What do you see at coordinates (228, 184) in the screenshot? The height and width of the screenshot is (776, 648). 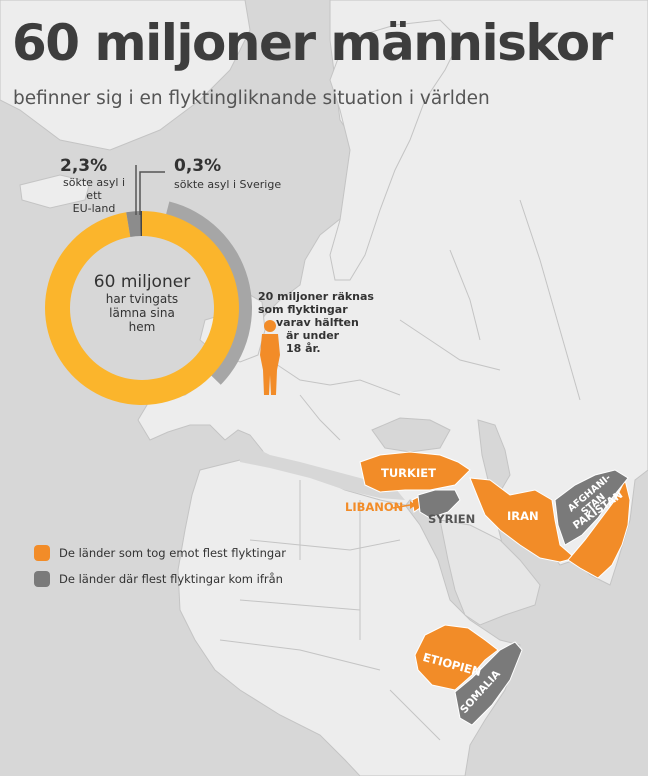 I see `sweden-description: sökte asyl i Sverige` at bounding box center [228, 184].